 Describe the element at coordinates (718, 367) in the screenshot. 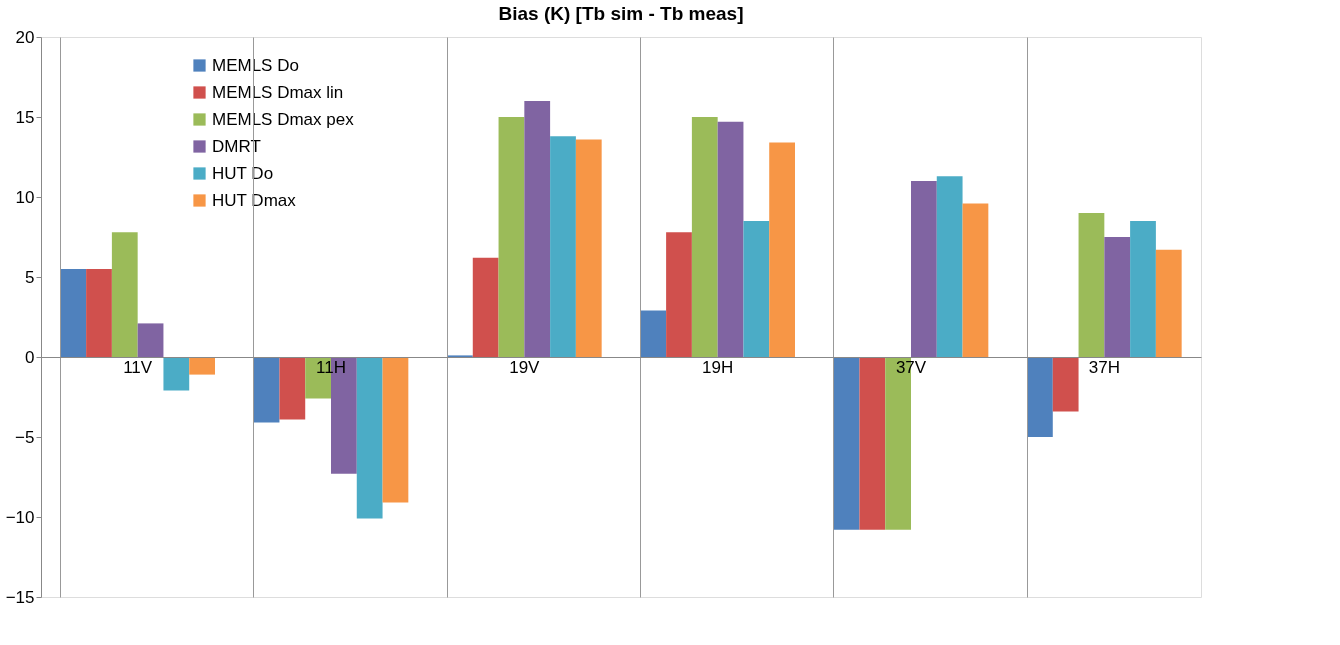

I see `x-tick-label: 19H` at that location.